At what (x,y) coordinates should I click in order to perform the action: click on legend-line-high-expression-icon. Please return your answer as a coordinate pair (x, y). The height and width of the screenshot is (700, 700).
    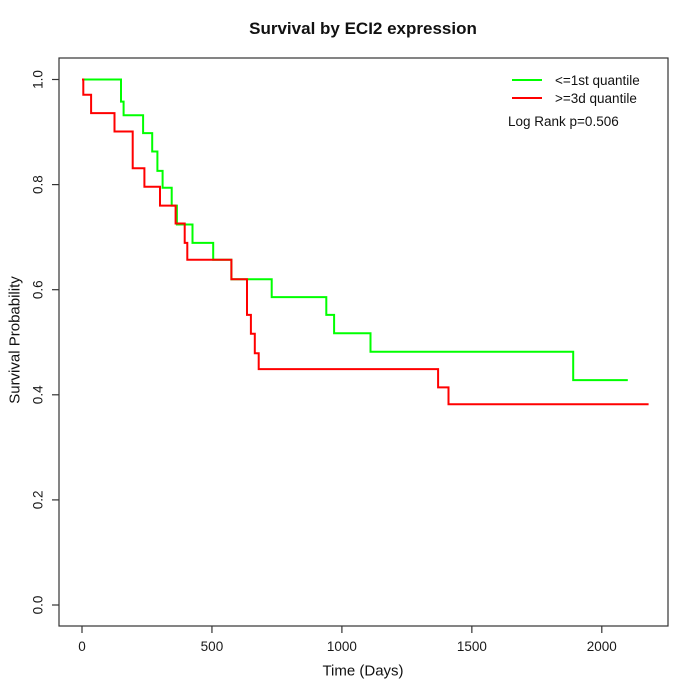
    Looking at the image, I should click on (527, 98).